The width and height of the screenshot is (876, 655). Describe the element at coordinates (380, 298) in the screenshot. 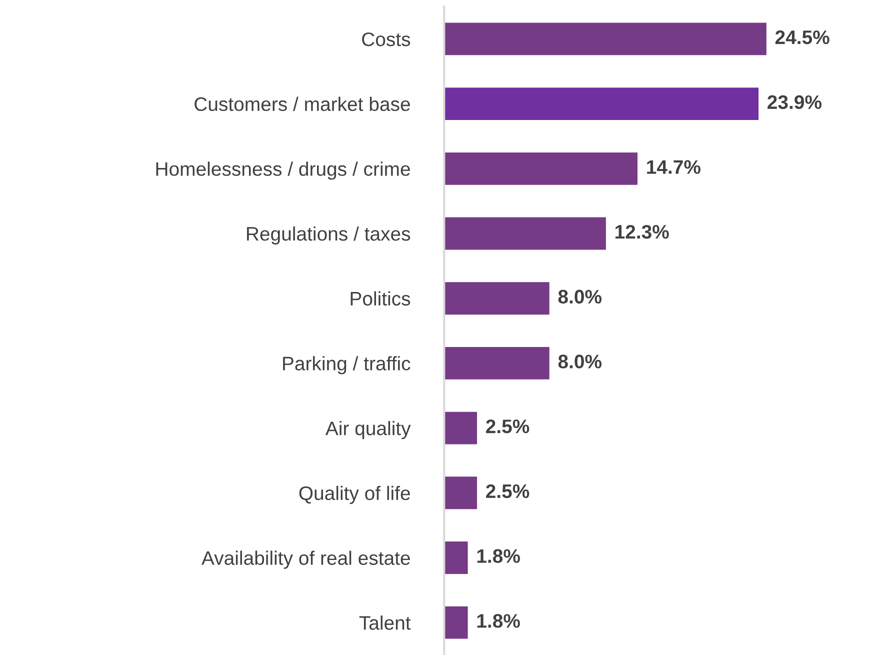

I see `y-tick-label: Politics` at that location.